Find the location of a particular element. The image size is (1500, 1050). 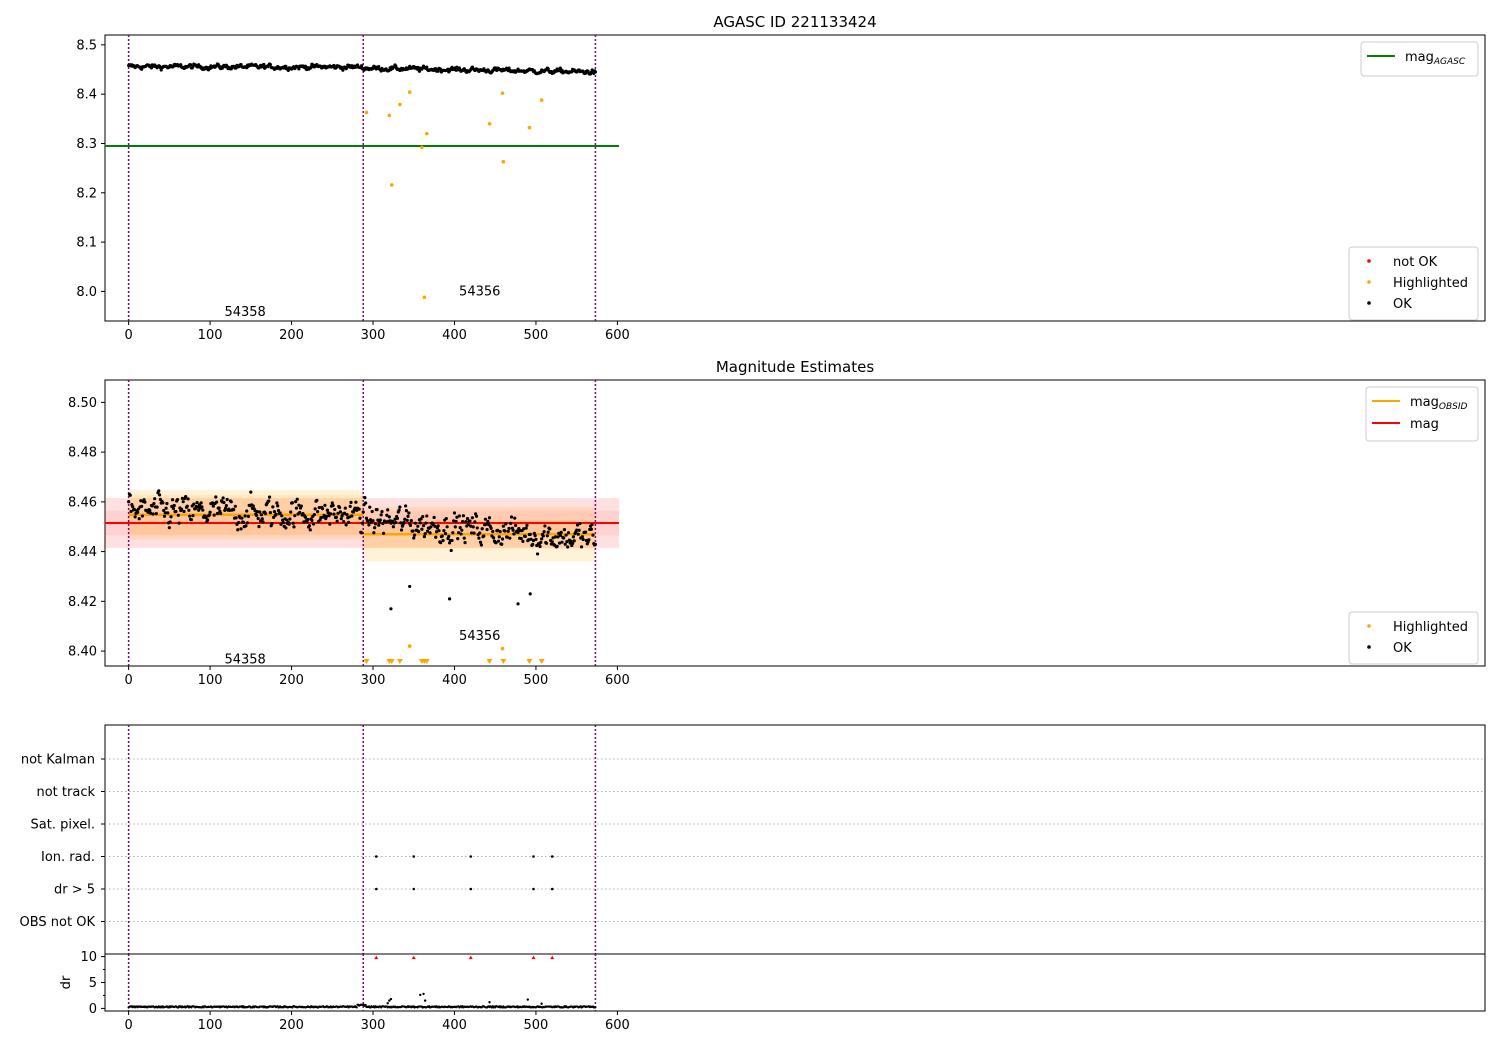

dr-axis-label: dr is located at coordinates (66, 982).